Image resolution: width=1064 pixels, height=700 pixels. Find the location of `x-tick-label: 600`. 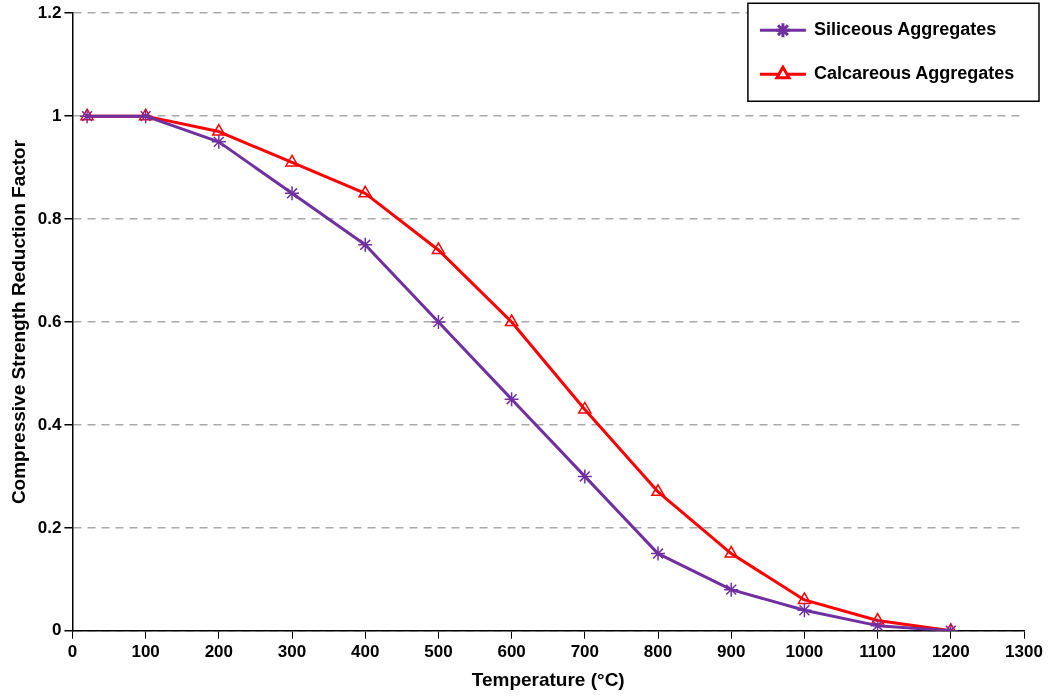

x-tick-label: 600 is located at coordinates (511, 651).